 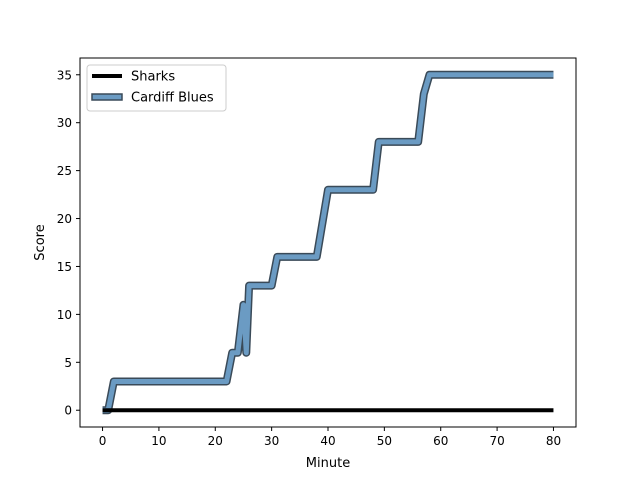 What do you see at coordinates (40, 242) in the screenshot?
I see `y-axis-label: Score` at bounding box center [40, 242].